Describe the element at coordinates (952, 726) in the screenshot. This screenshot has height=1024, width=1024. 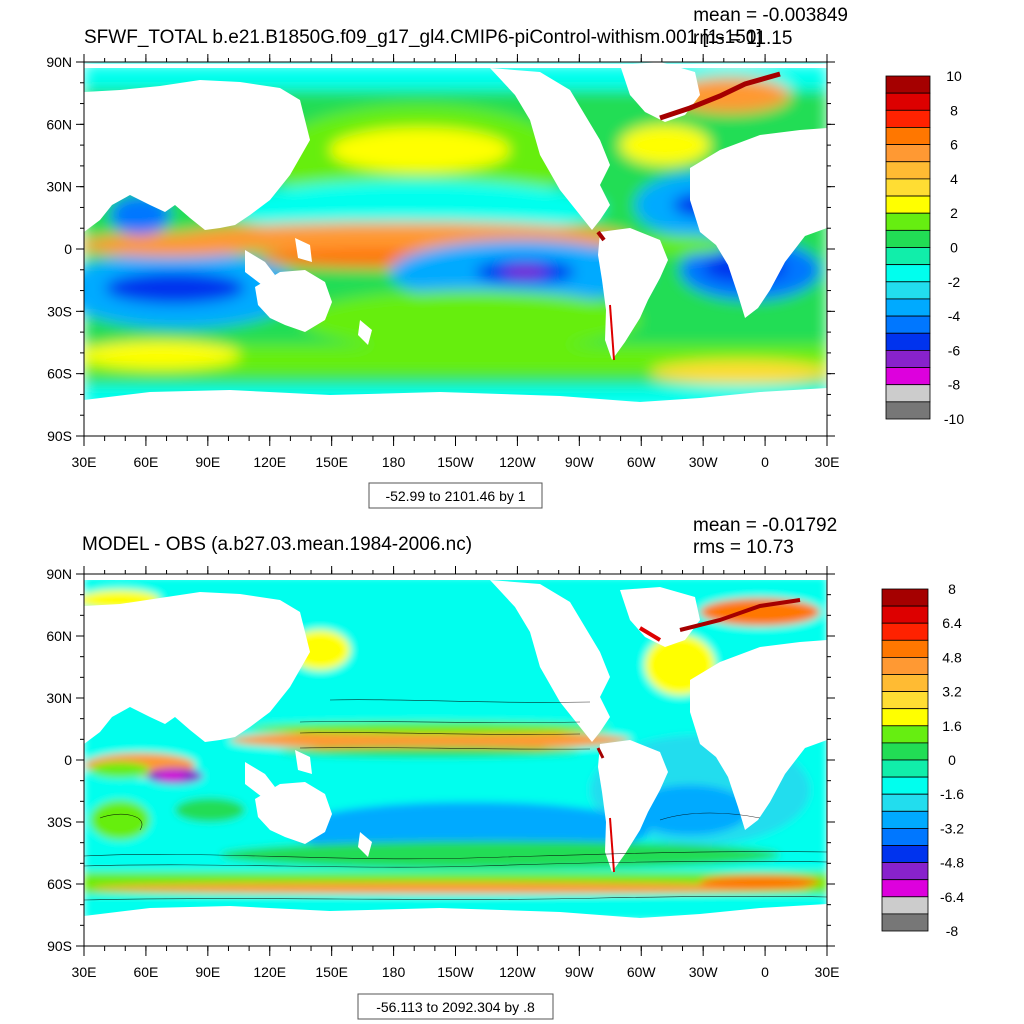
I see `colorbar-label: 1.6` at that location.